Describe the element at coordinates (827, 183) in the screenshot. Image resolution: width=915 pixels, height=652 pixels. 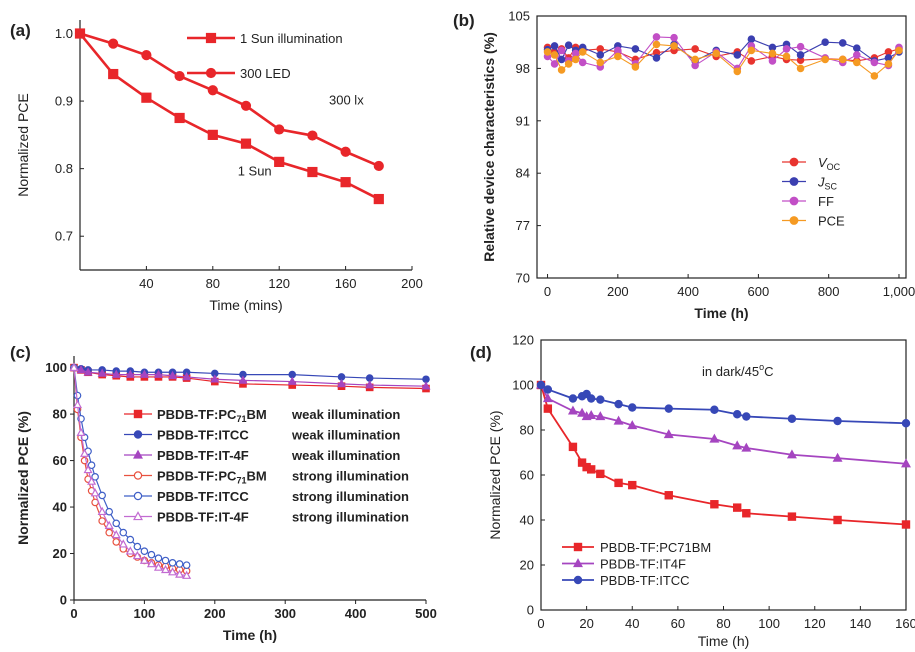
I see `b-legend-label-1: JSC` at that location.